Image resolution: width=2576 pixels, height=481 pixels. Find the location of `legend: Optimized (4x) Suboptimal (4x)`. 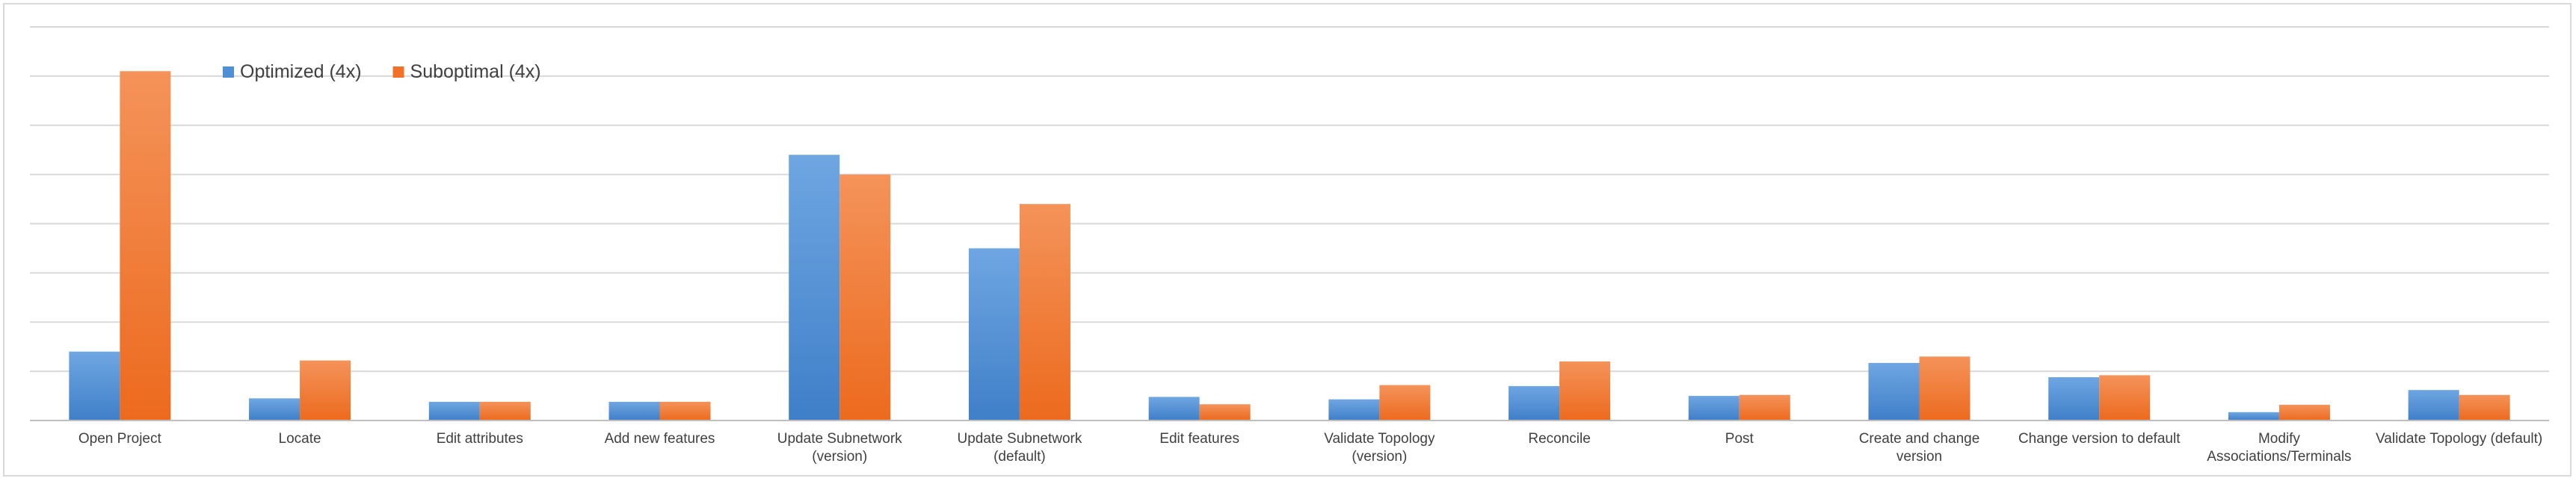

legend: Optimized (4x) Suboptimal (4x) is located at coordinates (382, 72).